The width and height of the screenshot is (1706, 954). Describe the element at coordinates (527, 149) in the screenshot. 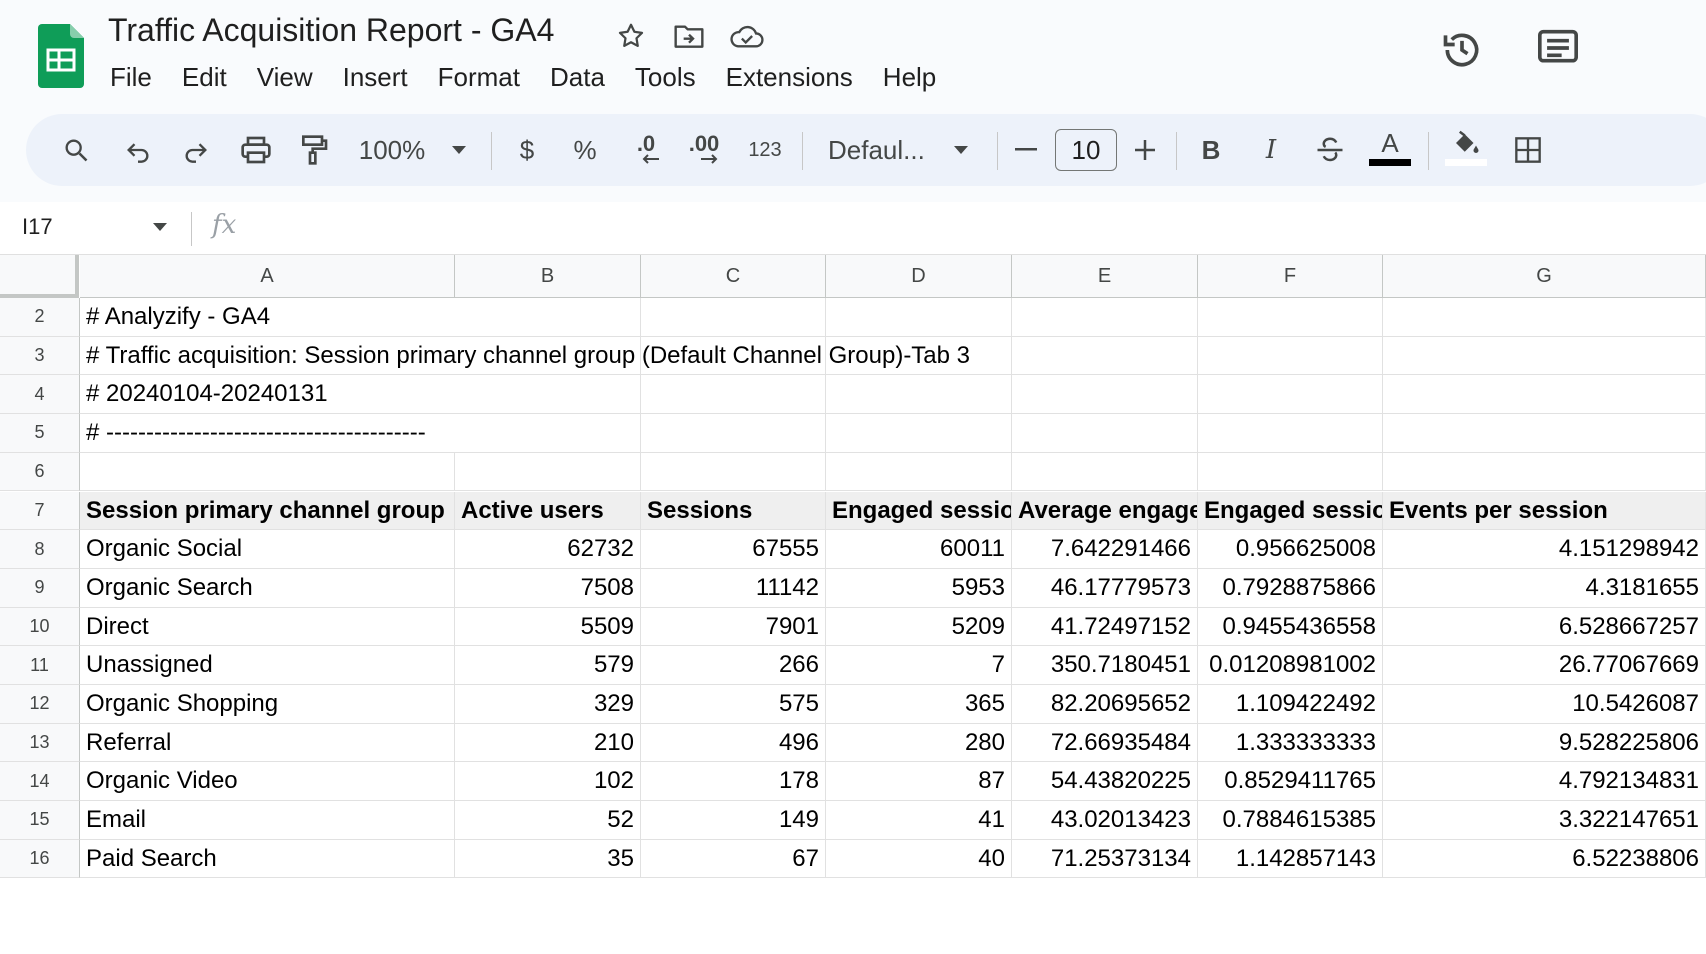

I see `currency-format-button: $` at that location.